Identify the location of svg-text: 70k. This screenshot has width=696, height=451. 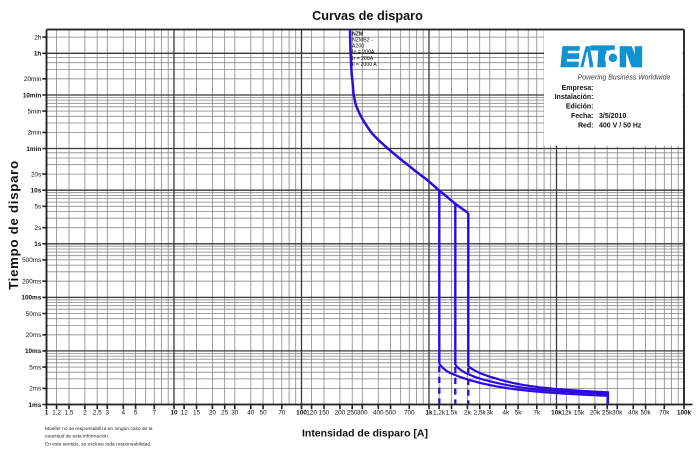
(664, 413).